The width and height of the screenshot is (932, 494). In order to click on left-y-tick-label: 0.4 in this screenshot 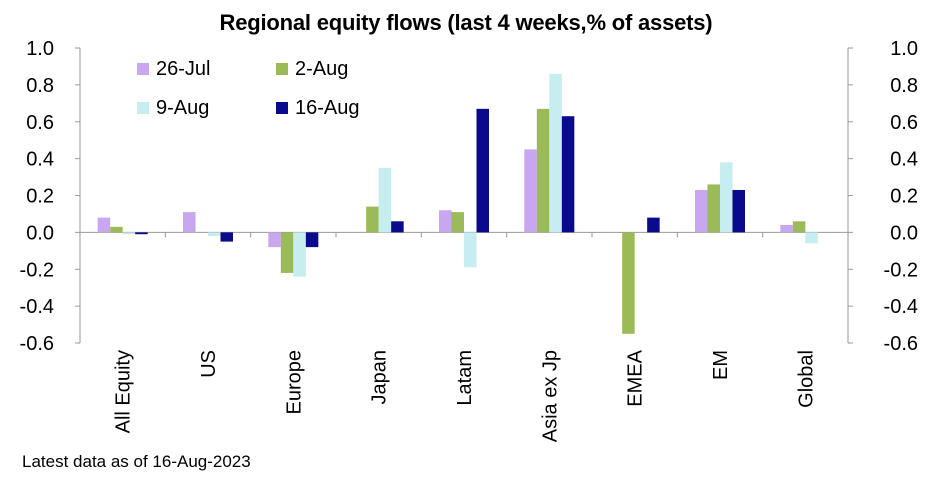, I will do `click(40, 160)`.